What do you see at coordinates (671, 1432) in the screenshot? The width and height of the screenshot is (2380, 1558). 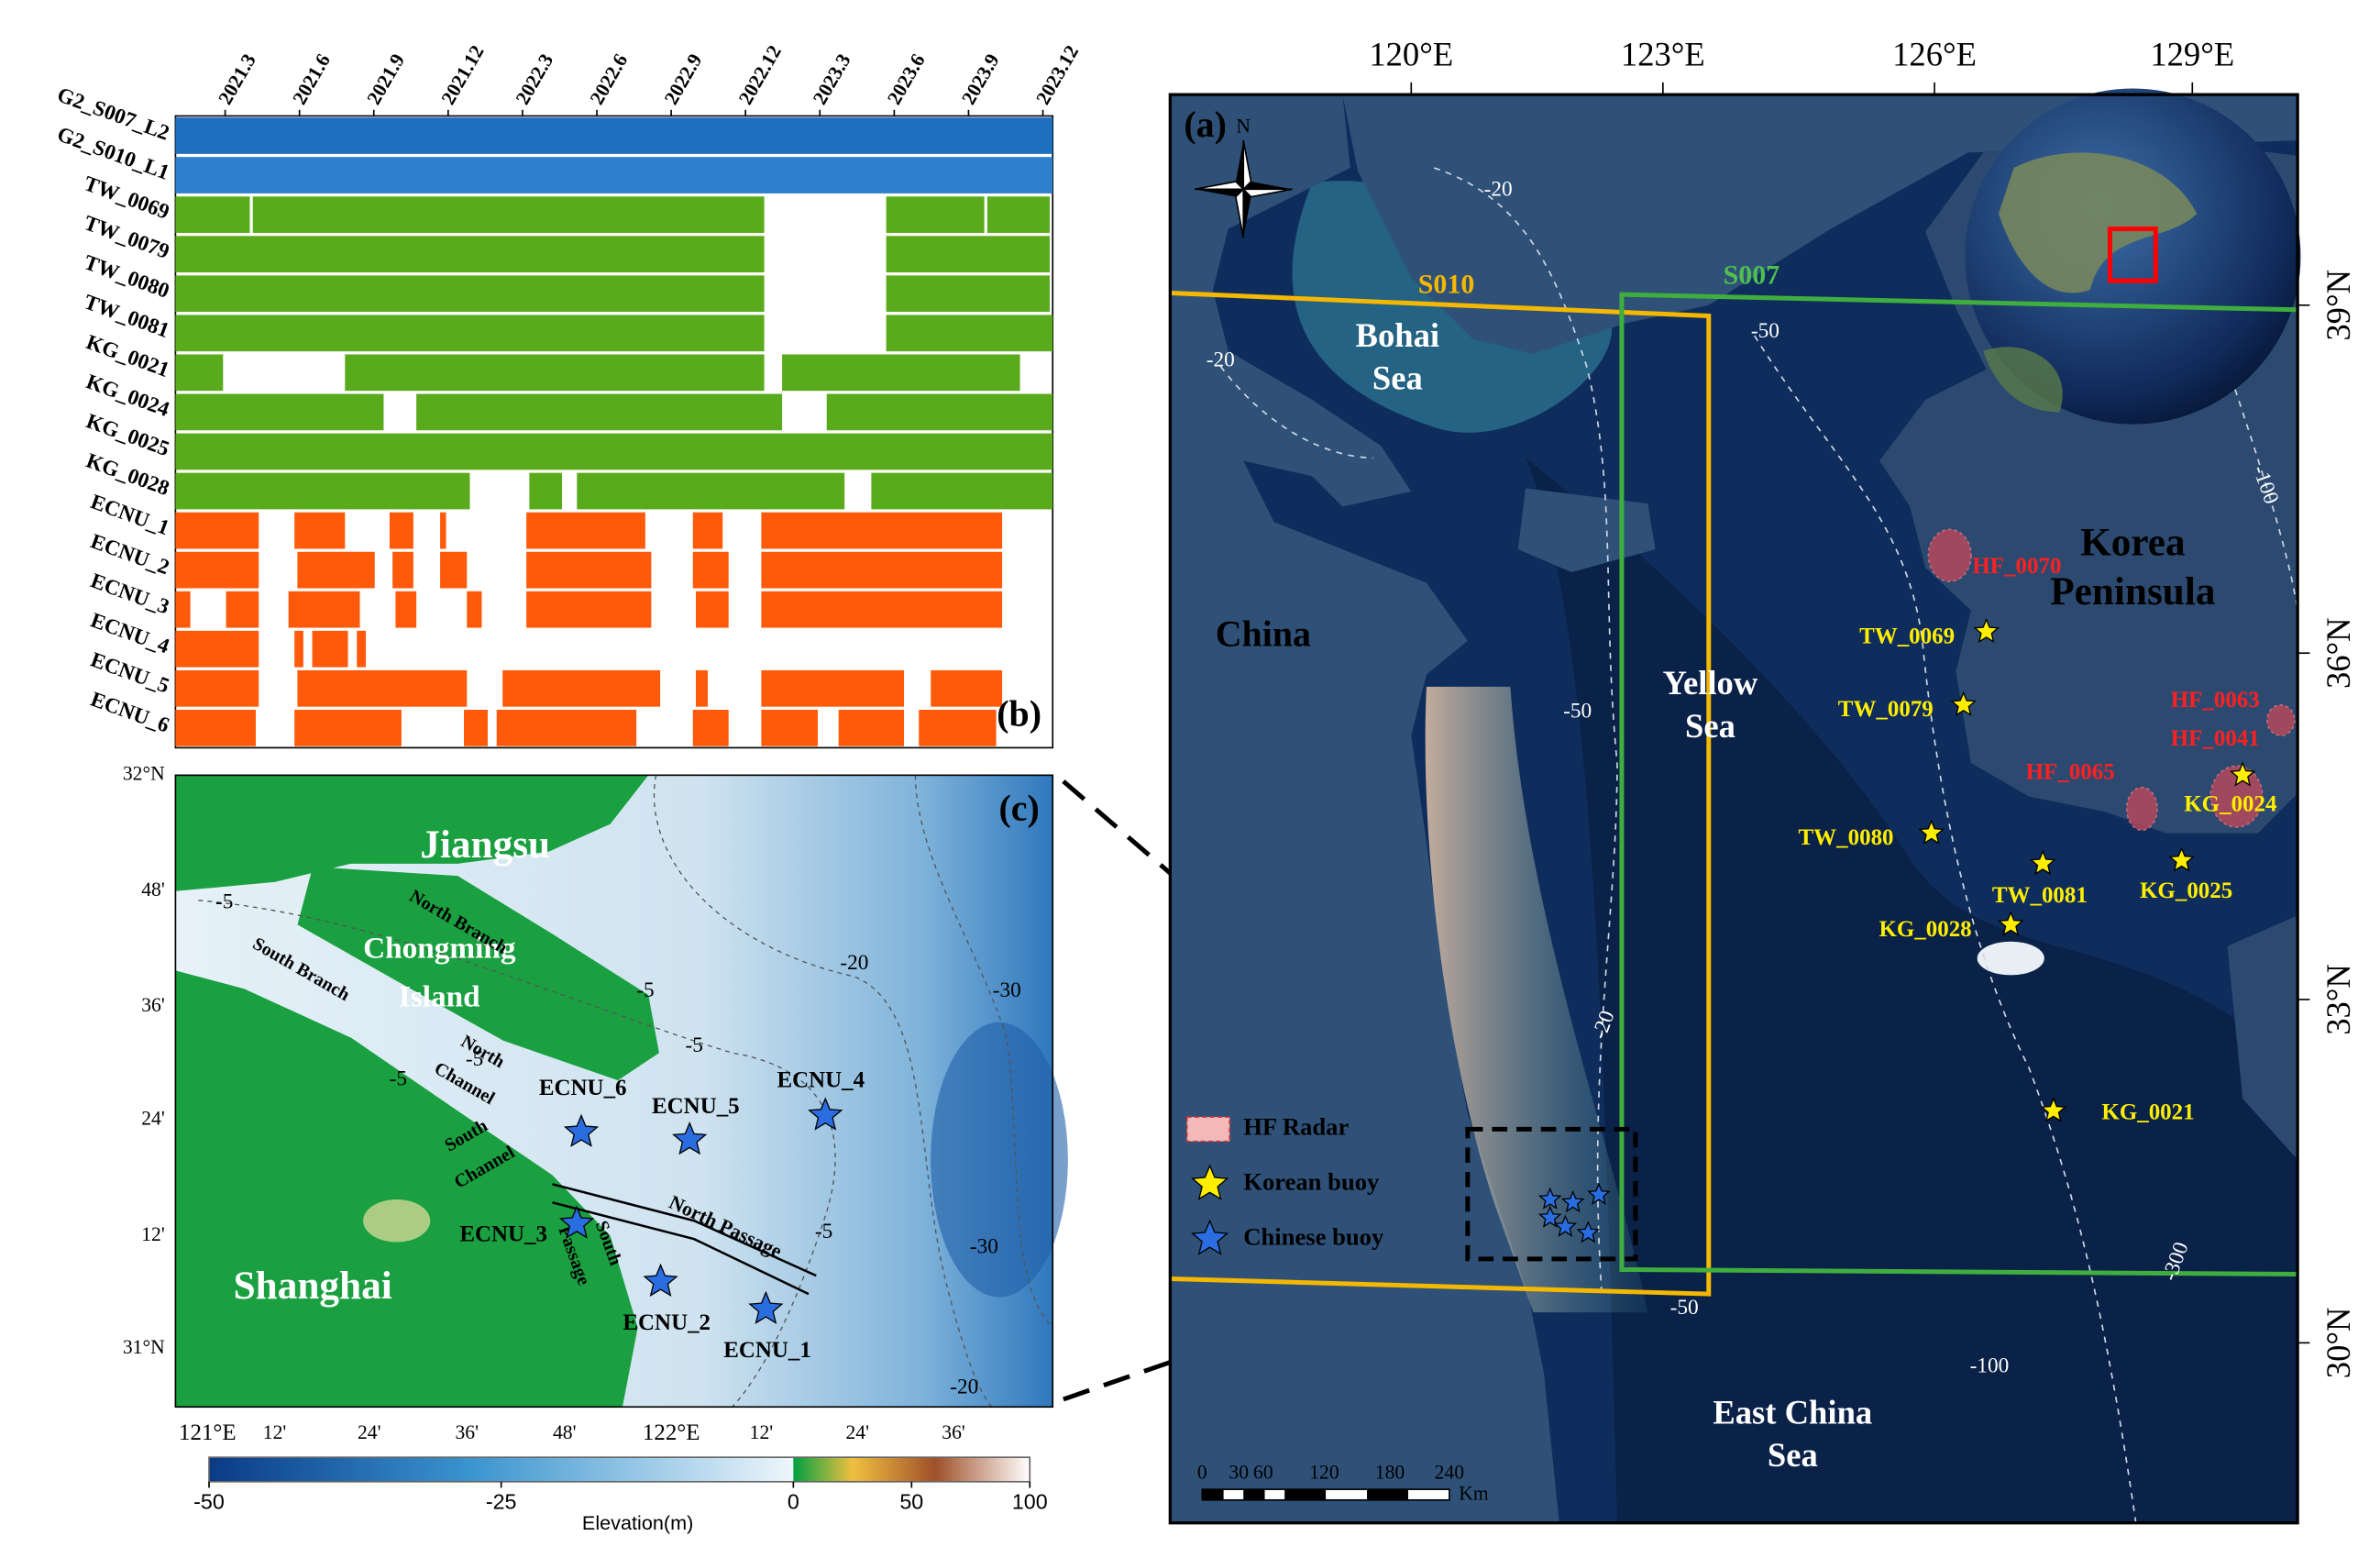 I see `lon-tick-label: 122°E` at bounding box center [671, 1432].